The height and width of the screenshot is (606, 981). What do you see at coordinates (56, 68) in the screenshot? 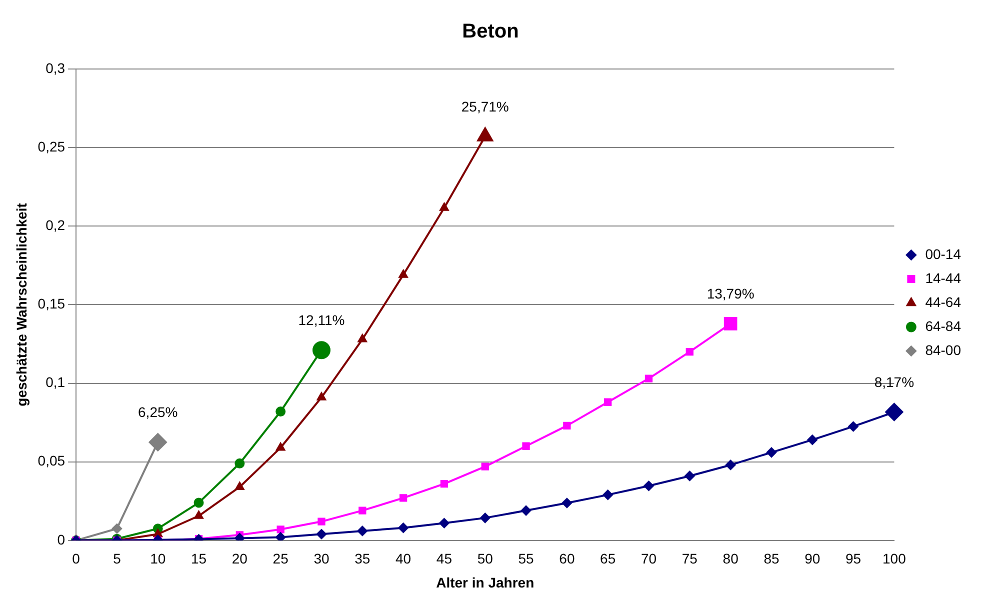
I see `y-tick-label: 0,3` at bounding box center [56, 68].